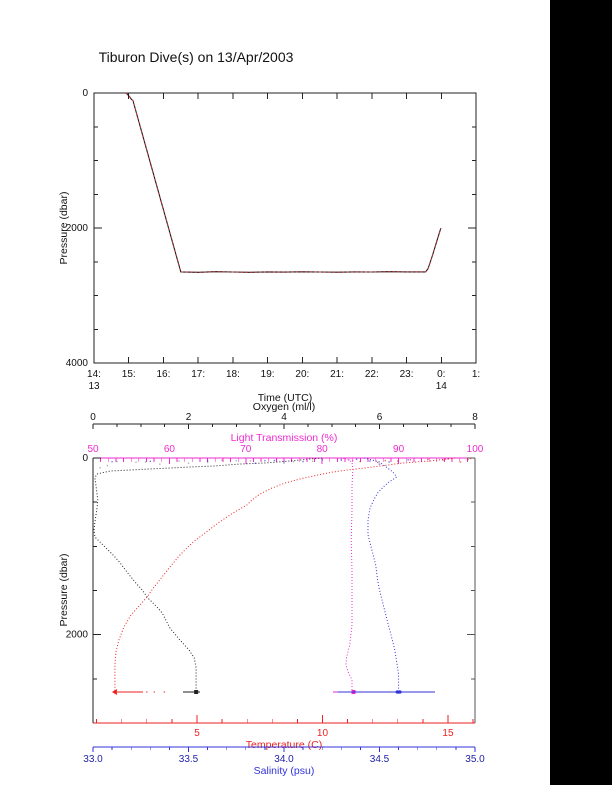  Describe the element at coordinates (198, 374) in the screenshot. I see `x-axis-tick-label: 17:` at that location.